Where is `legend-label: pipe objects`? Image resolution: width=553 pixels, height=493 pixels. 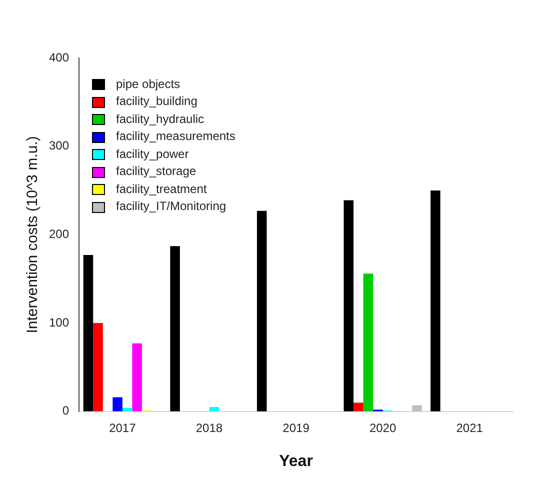 legend-label: pipe objects is located at coordinates (148, 84).